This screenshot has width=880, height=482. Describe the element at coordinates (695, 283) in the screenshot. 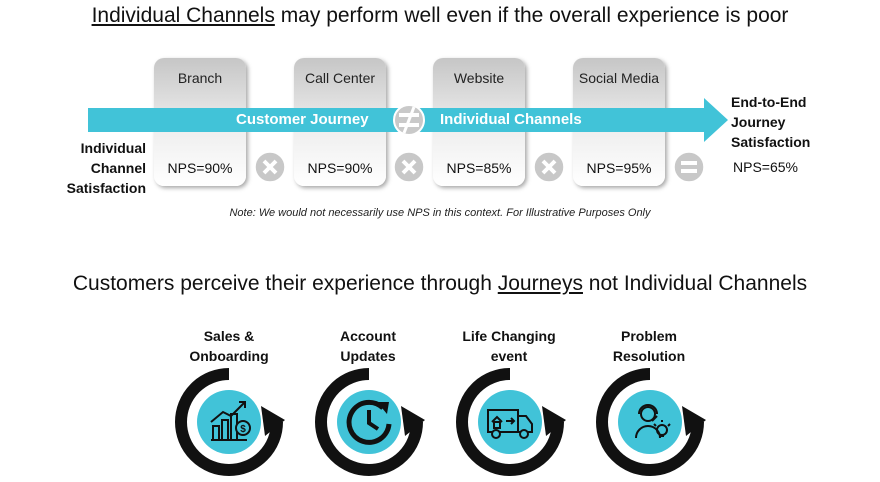

I see `title-bottom-after: not Individual Channels` at that location.